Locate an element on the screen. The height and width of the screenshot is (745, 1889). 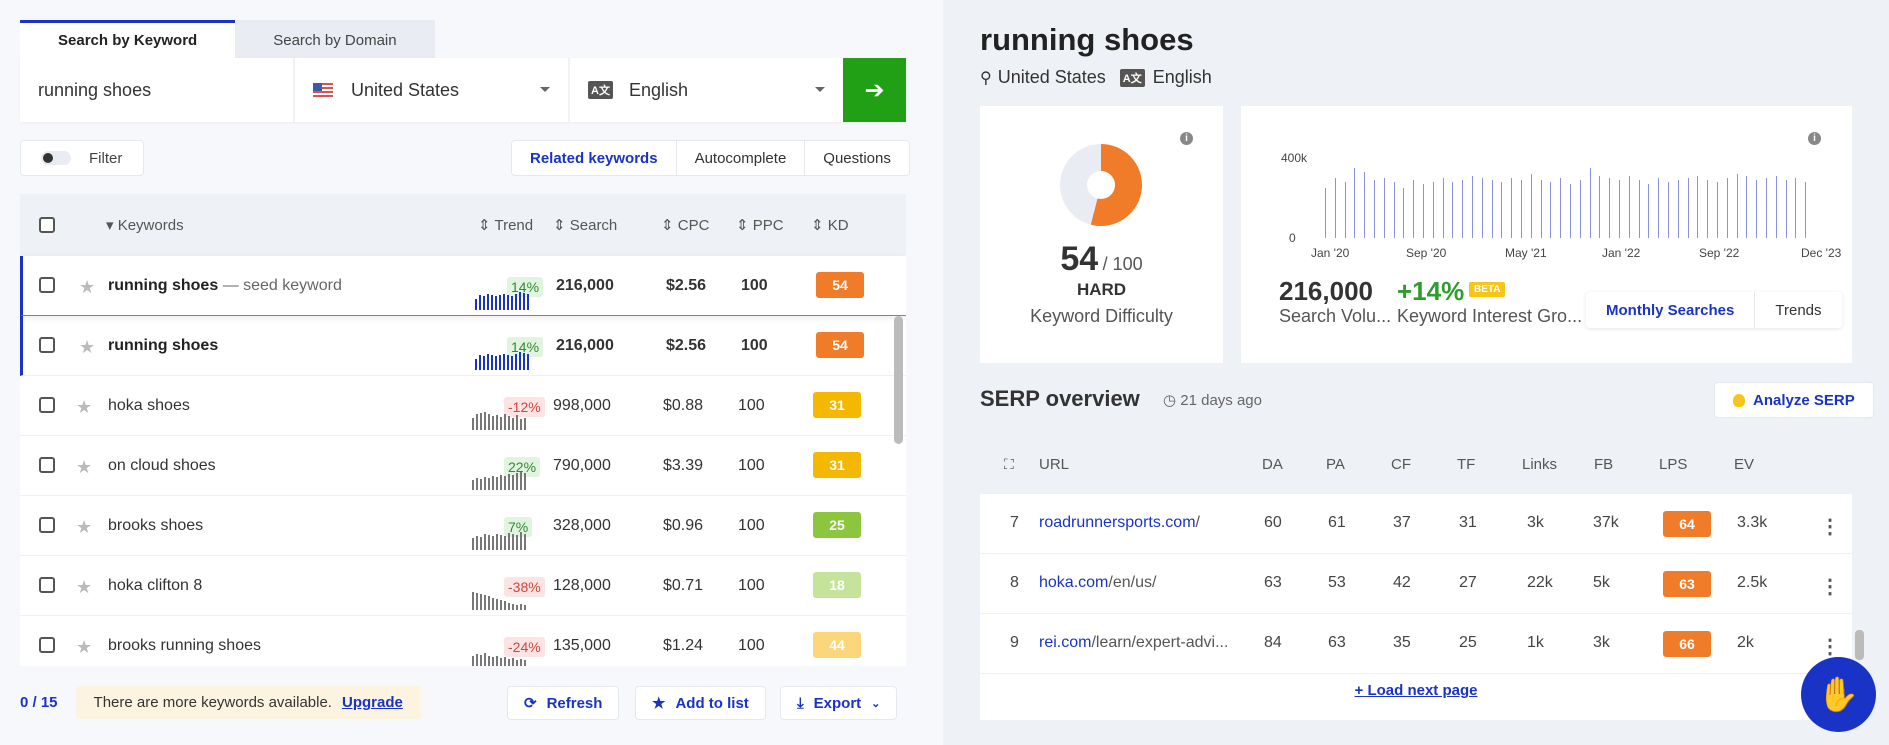
col-search: ⇕ Search is located at coordinates (585, 225).